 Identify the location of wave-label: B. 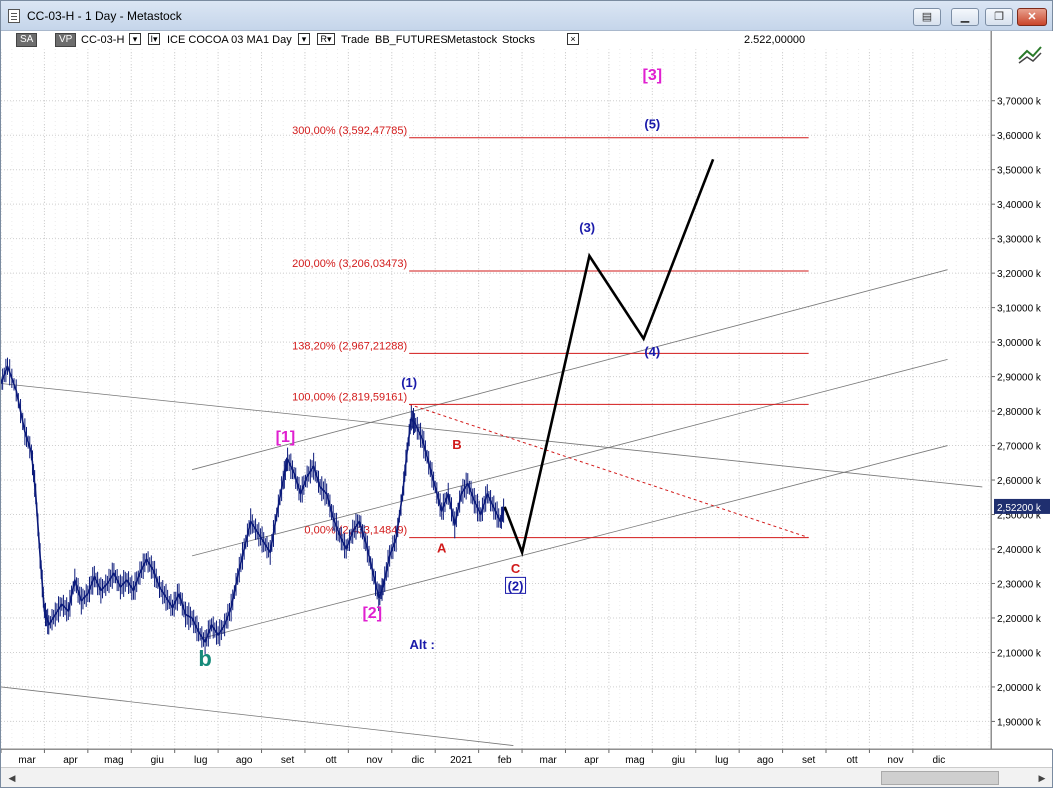
(456, 444).